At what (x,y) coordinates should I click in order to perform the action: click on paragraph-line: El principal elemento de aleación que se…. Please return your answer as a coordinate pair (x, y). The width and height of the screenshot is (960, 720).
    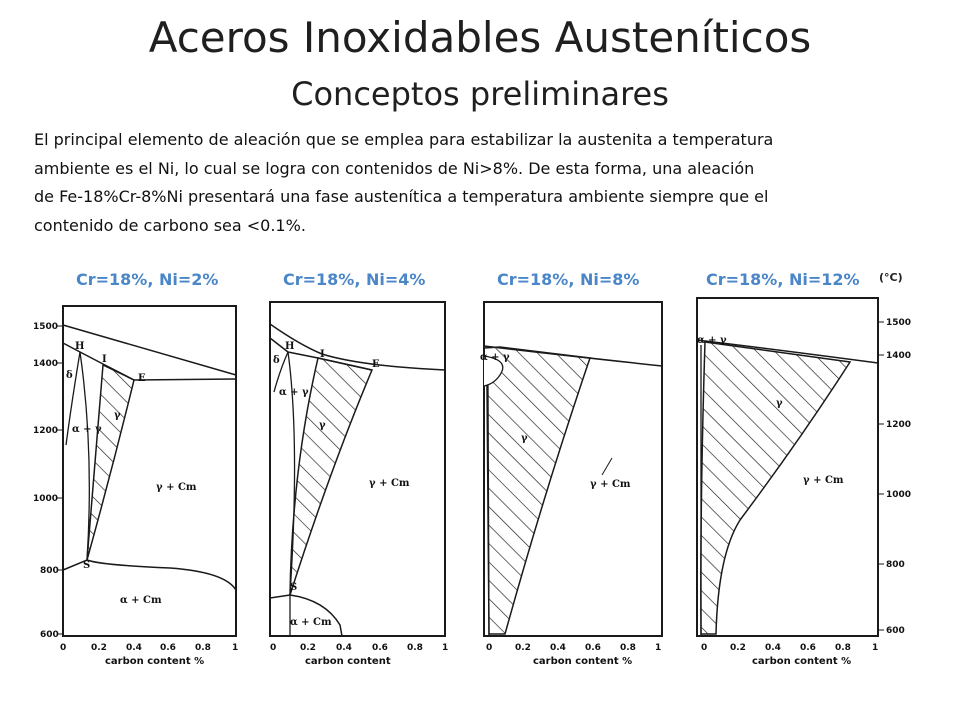
    Looking at the image, I should click on (404, 139).